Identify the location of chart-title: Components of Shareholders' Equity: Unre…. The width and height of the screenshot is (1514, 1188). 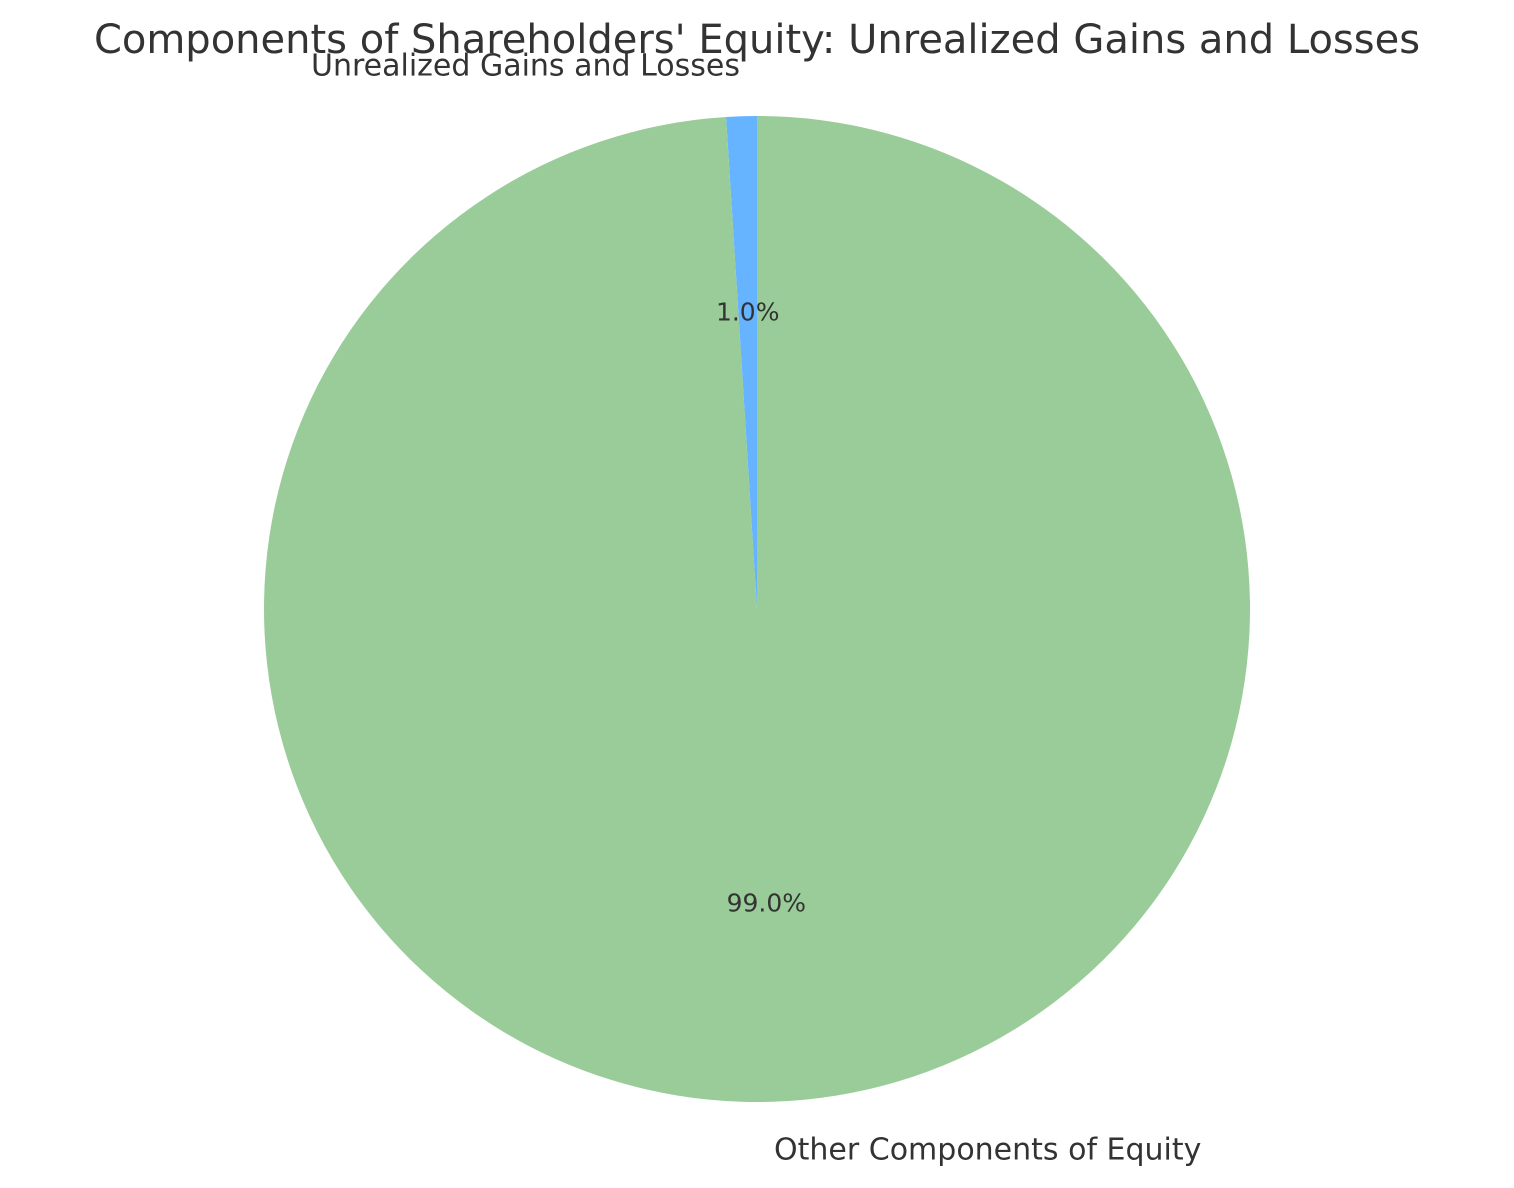
(757, 40).